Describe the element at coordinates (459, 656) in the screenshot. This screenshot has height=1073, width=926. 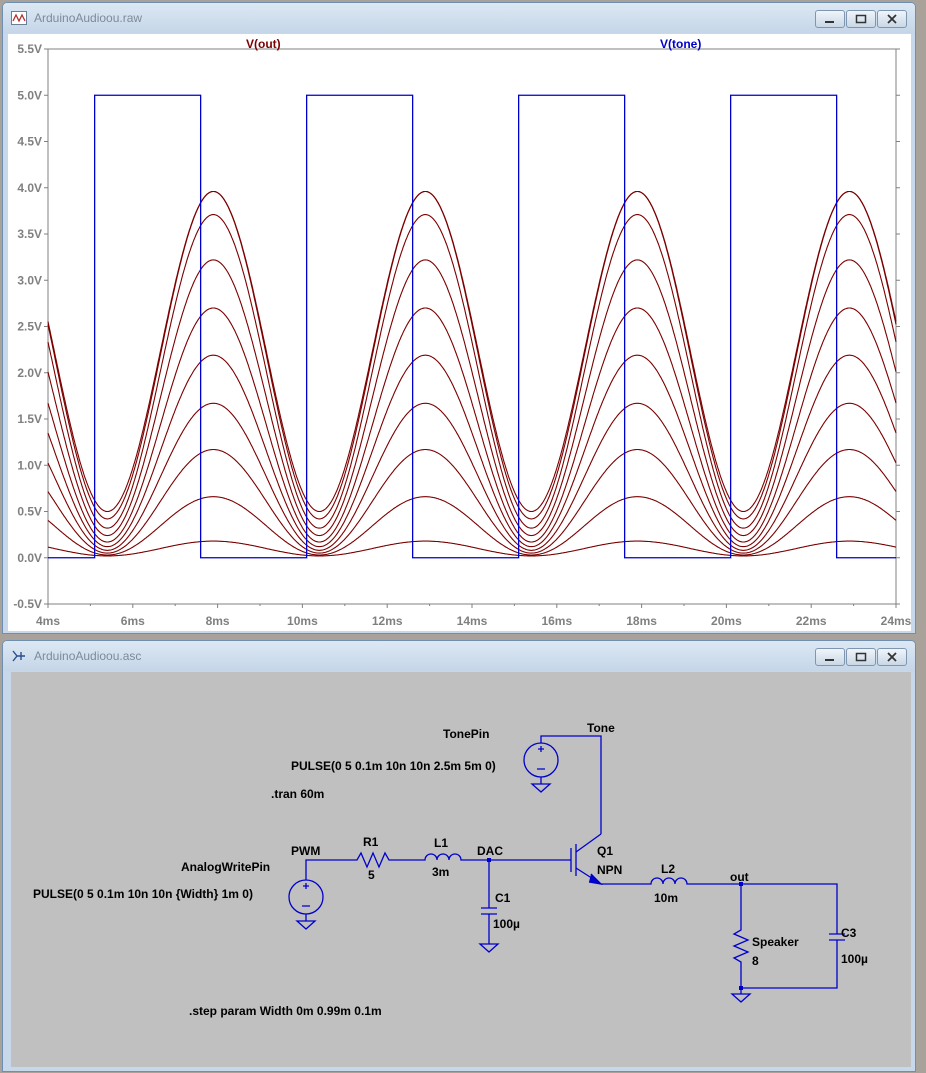
I see `schematic-titlebar: ArduinoAudioou.asc` at that location.